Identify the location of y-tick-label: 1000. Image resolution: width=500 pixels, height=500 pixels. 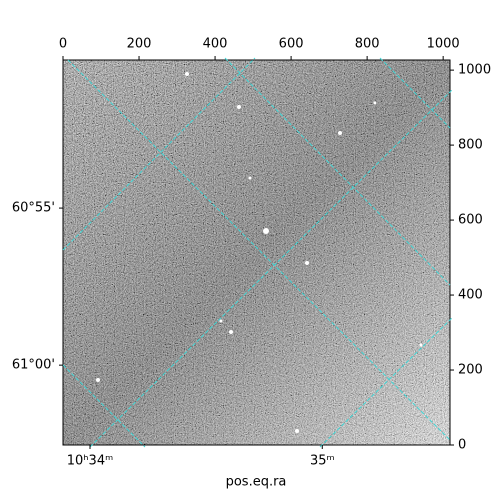
(474, 70).